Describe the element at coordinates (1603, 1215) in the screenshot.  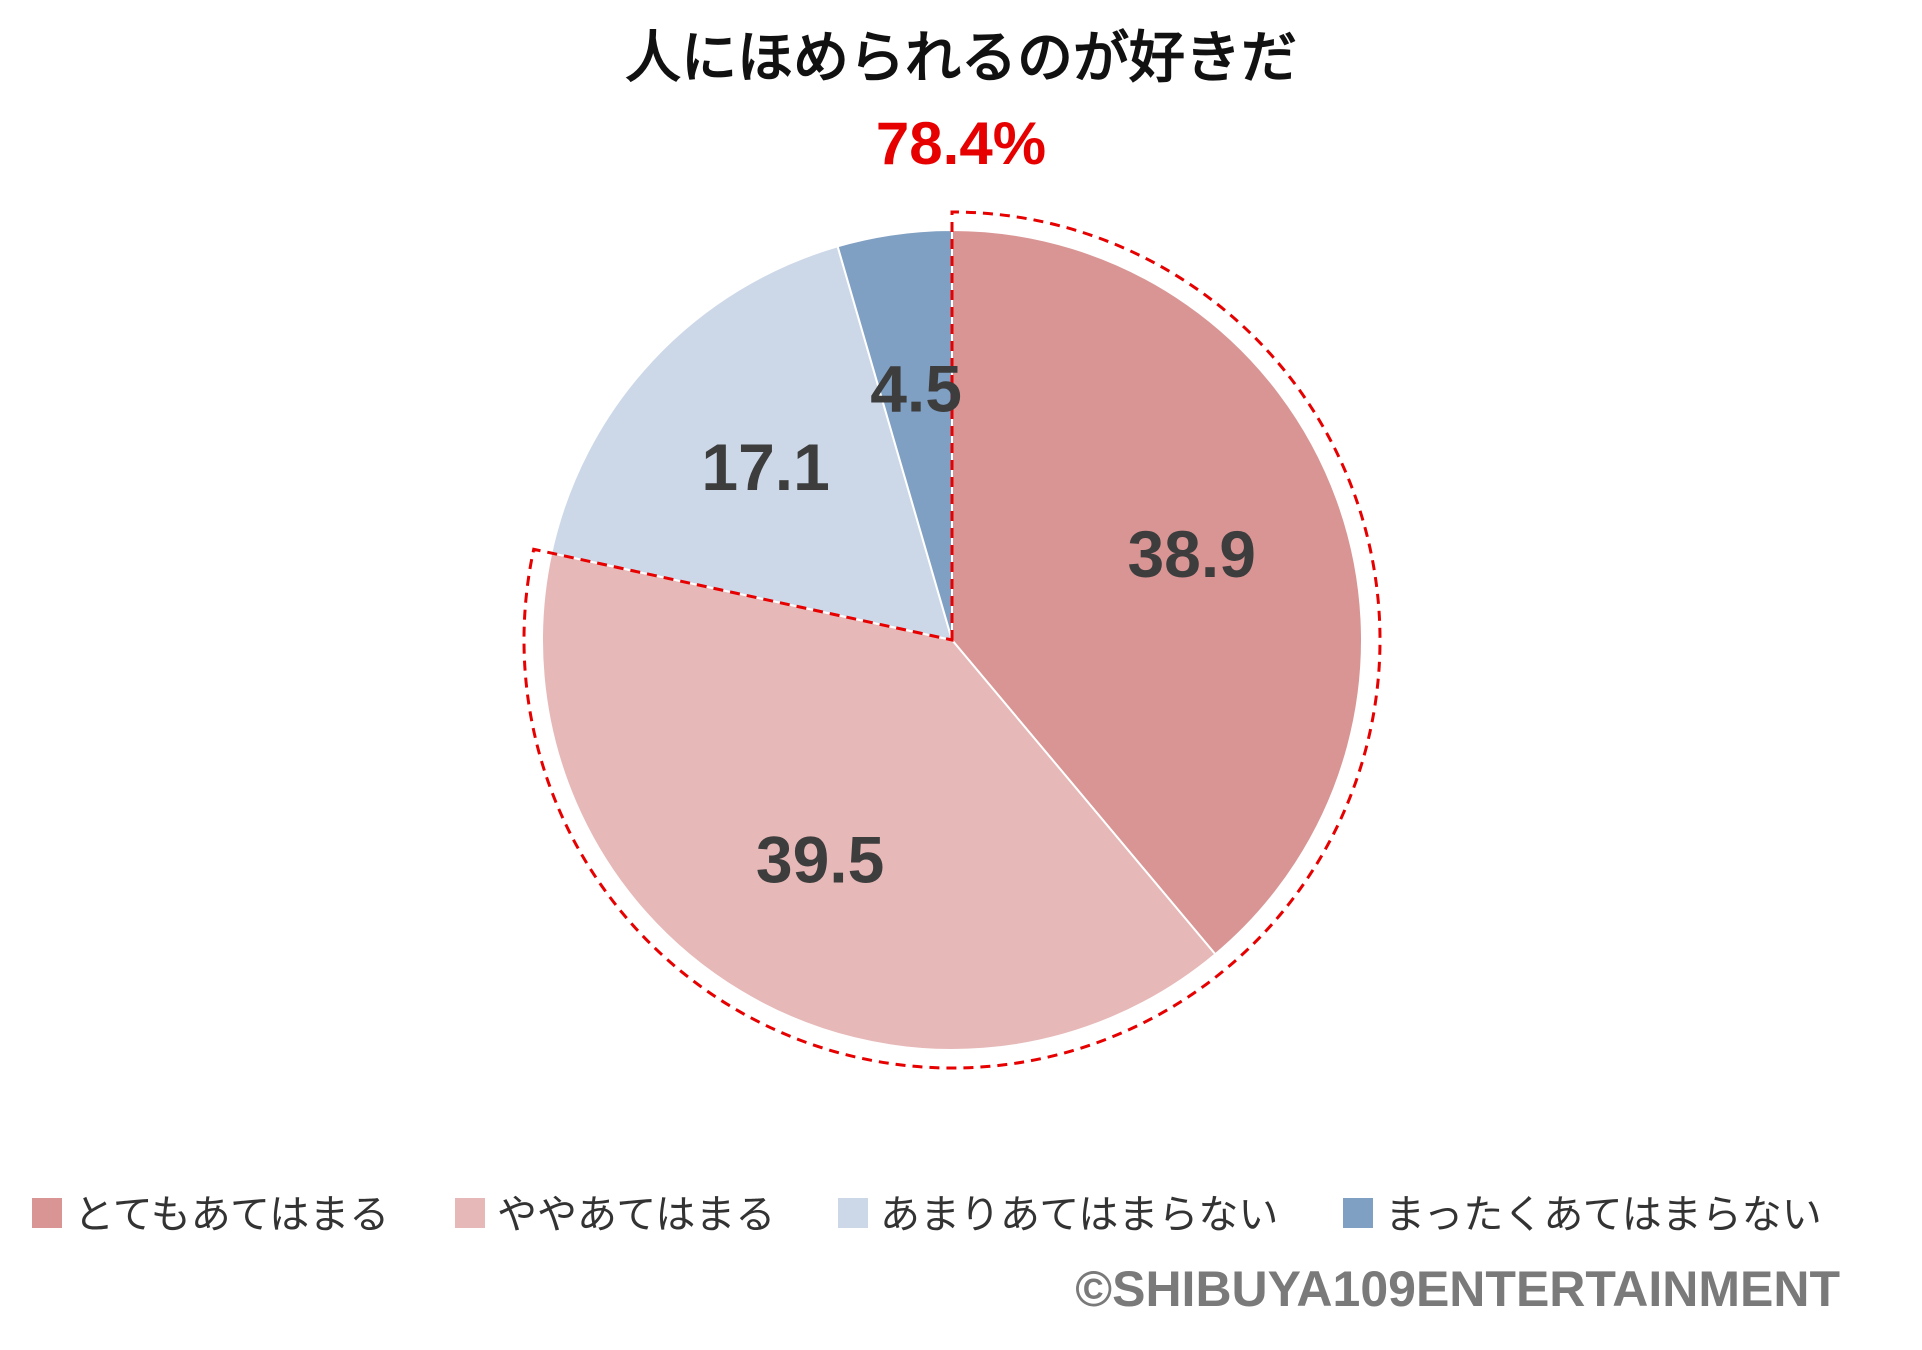
I see `legend-label: まったくあてはまらない` at that location.